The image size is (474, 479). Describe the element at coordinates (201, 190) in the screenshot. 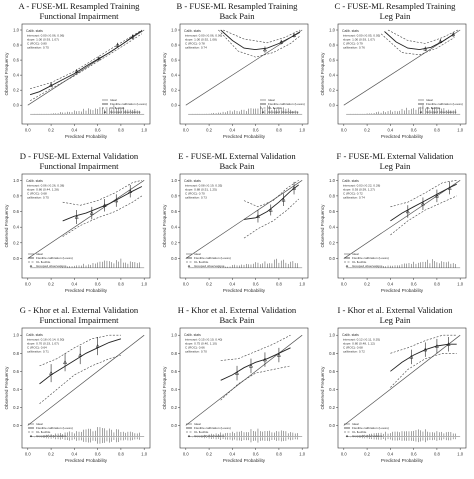

I see `stats-line: slope: 0.88 (0.51, 1.25)` at that location.